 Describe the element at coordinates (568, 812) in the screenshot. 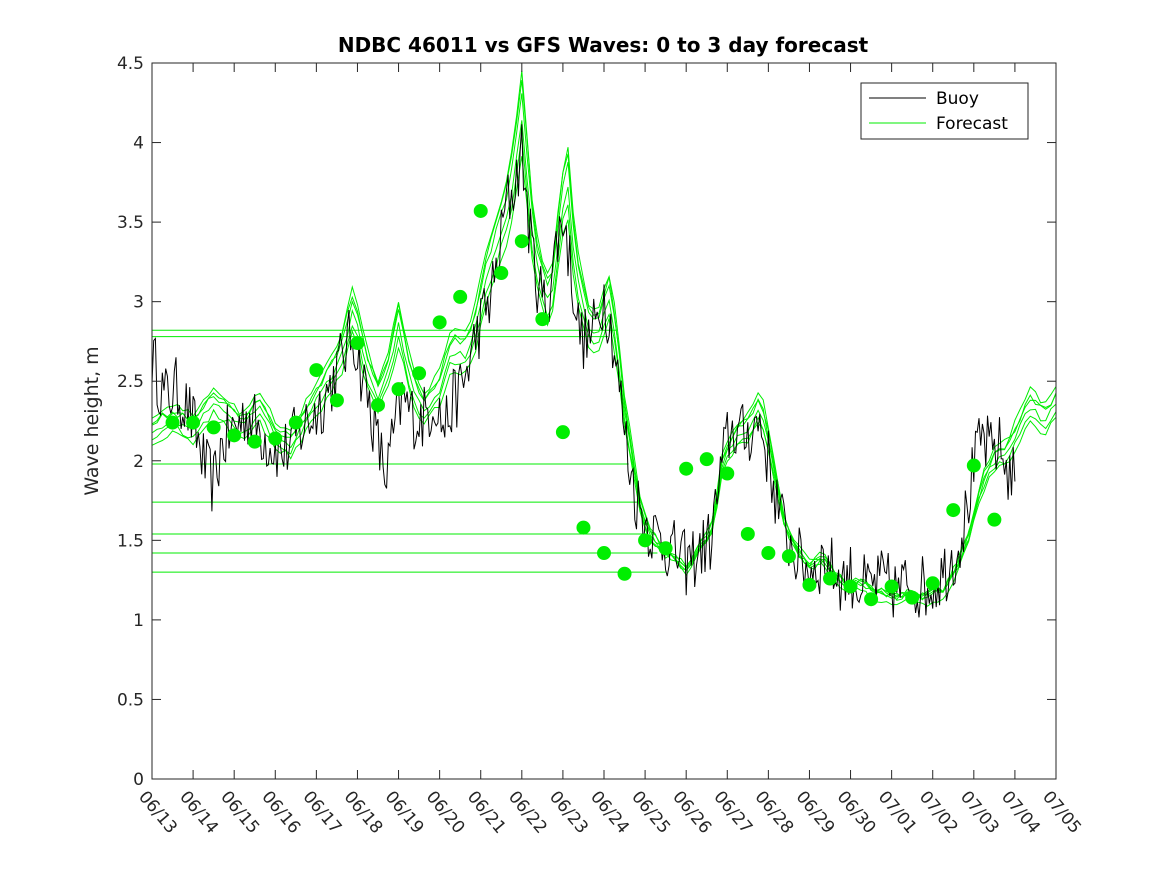

I see `x-tick-label: 06/23` at that location.